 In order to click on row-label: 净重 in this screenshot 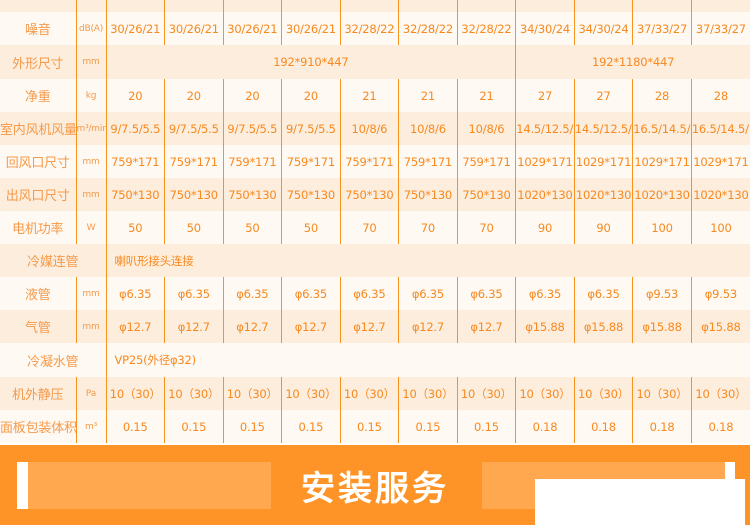, I will do `click(38, 95)`.